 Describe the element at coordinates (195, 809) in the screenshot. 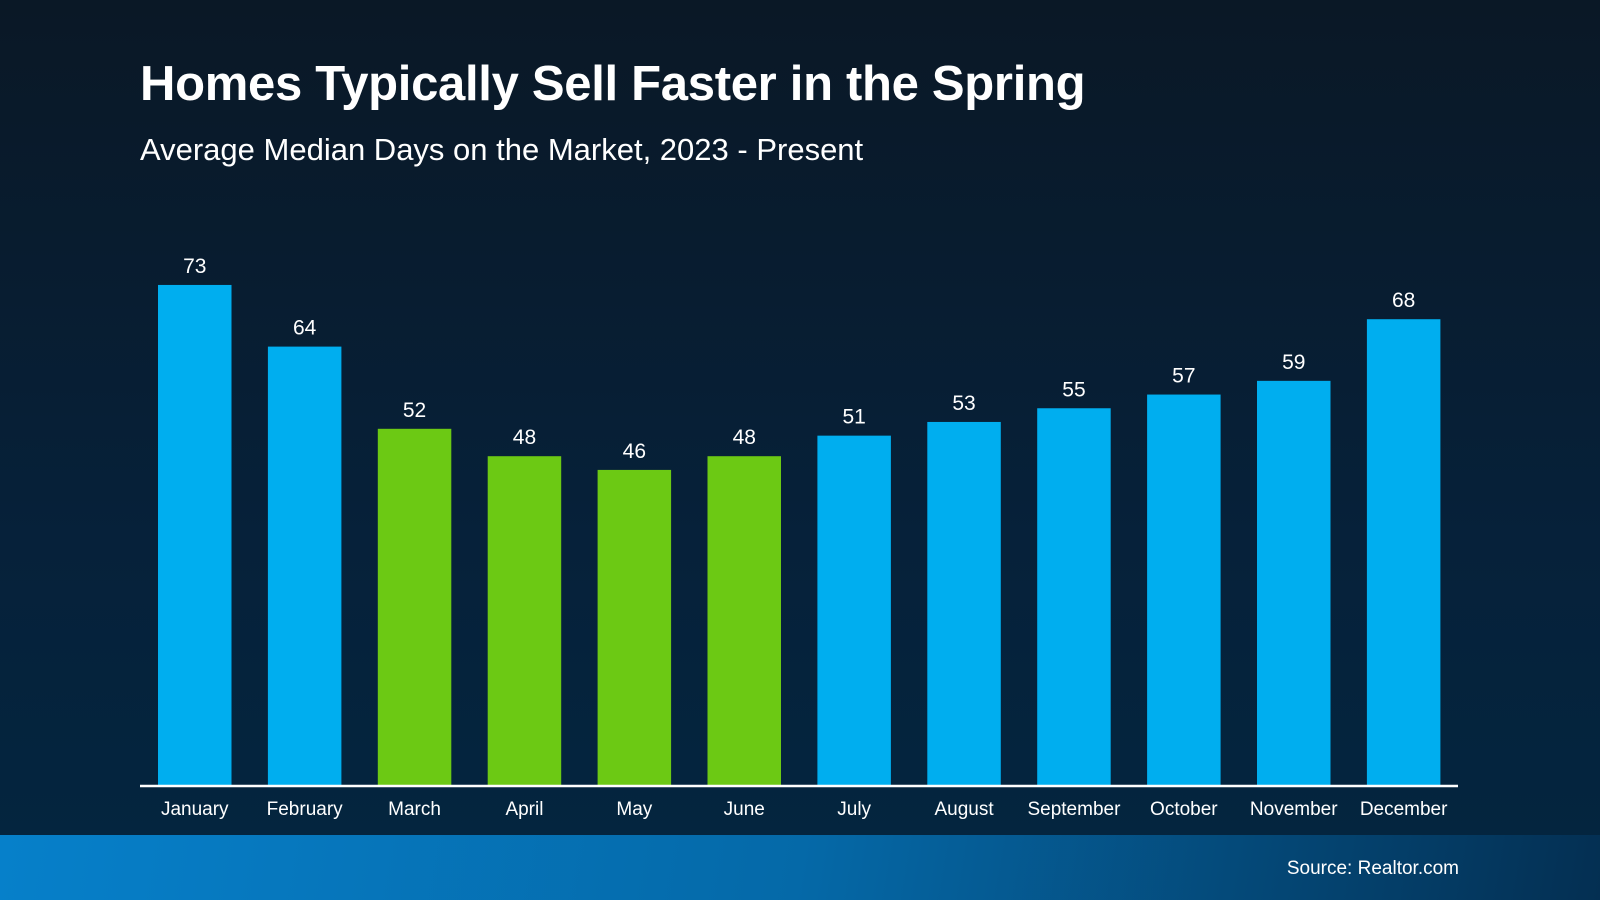

I see `x-tick-label: January` at that location.